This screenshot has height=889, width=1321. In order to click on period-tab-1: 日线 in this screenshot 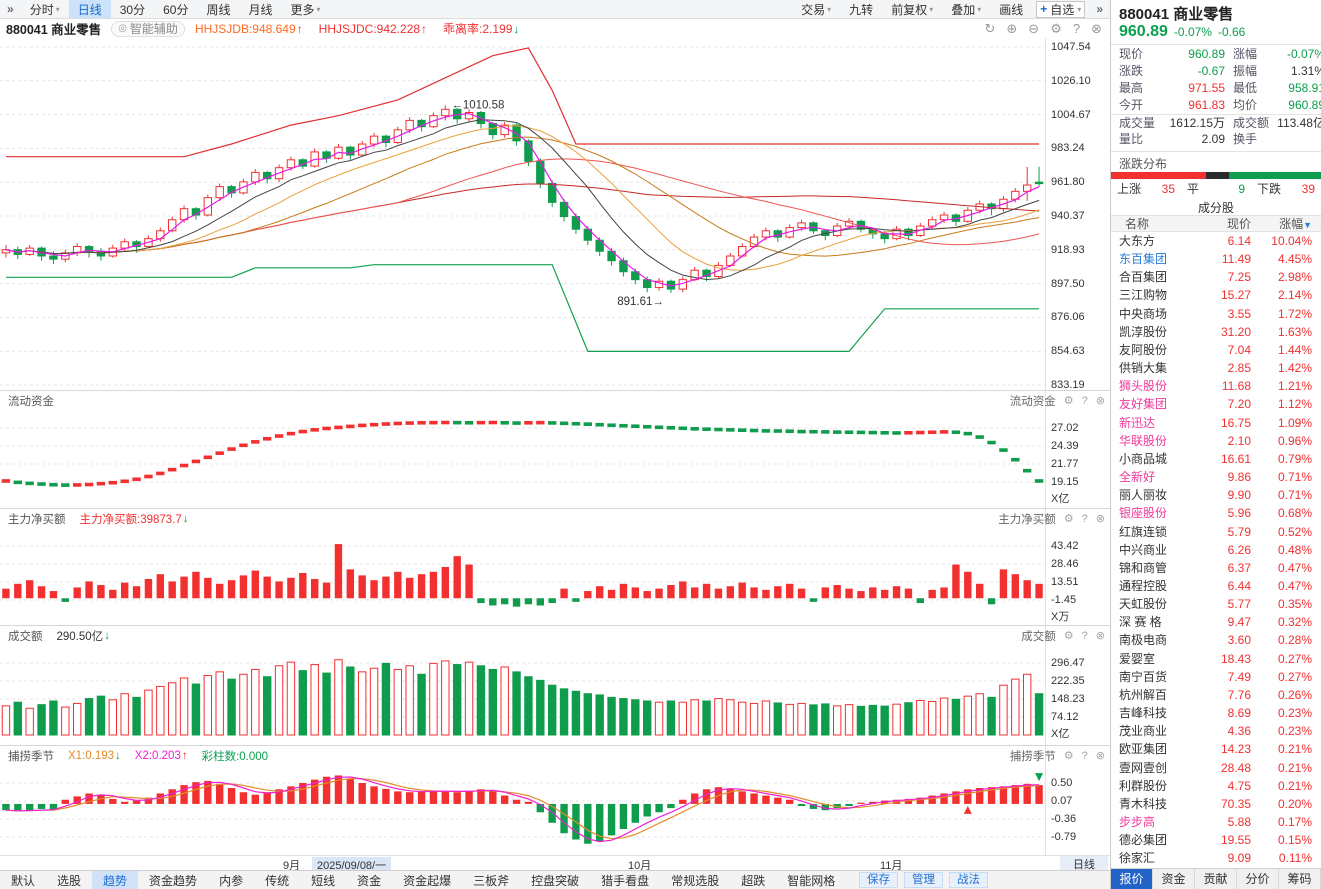, I will do `click(89, 9)`.